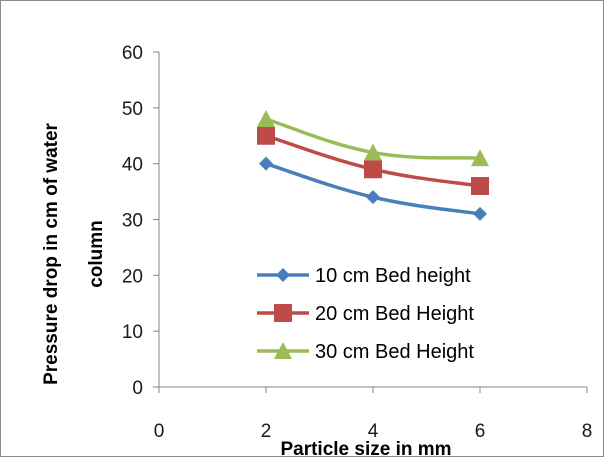  I want to click on x-tick-label: 8, so click(587, 431).